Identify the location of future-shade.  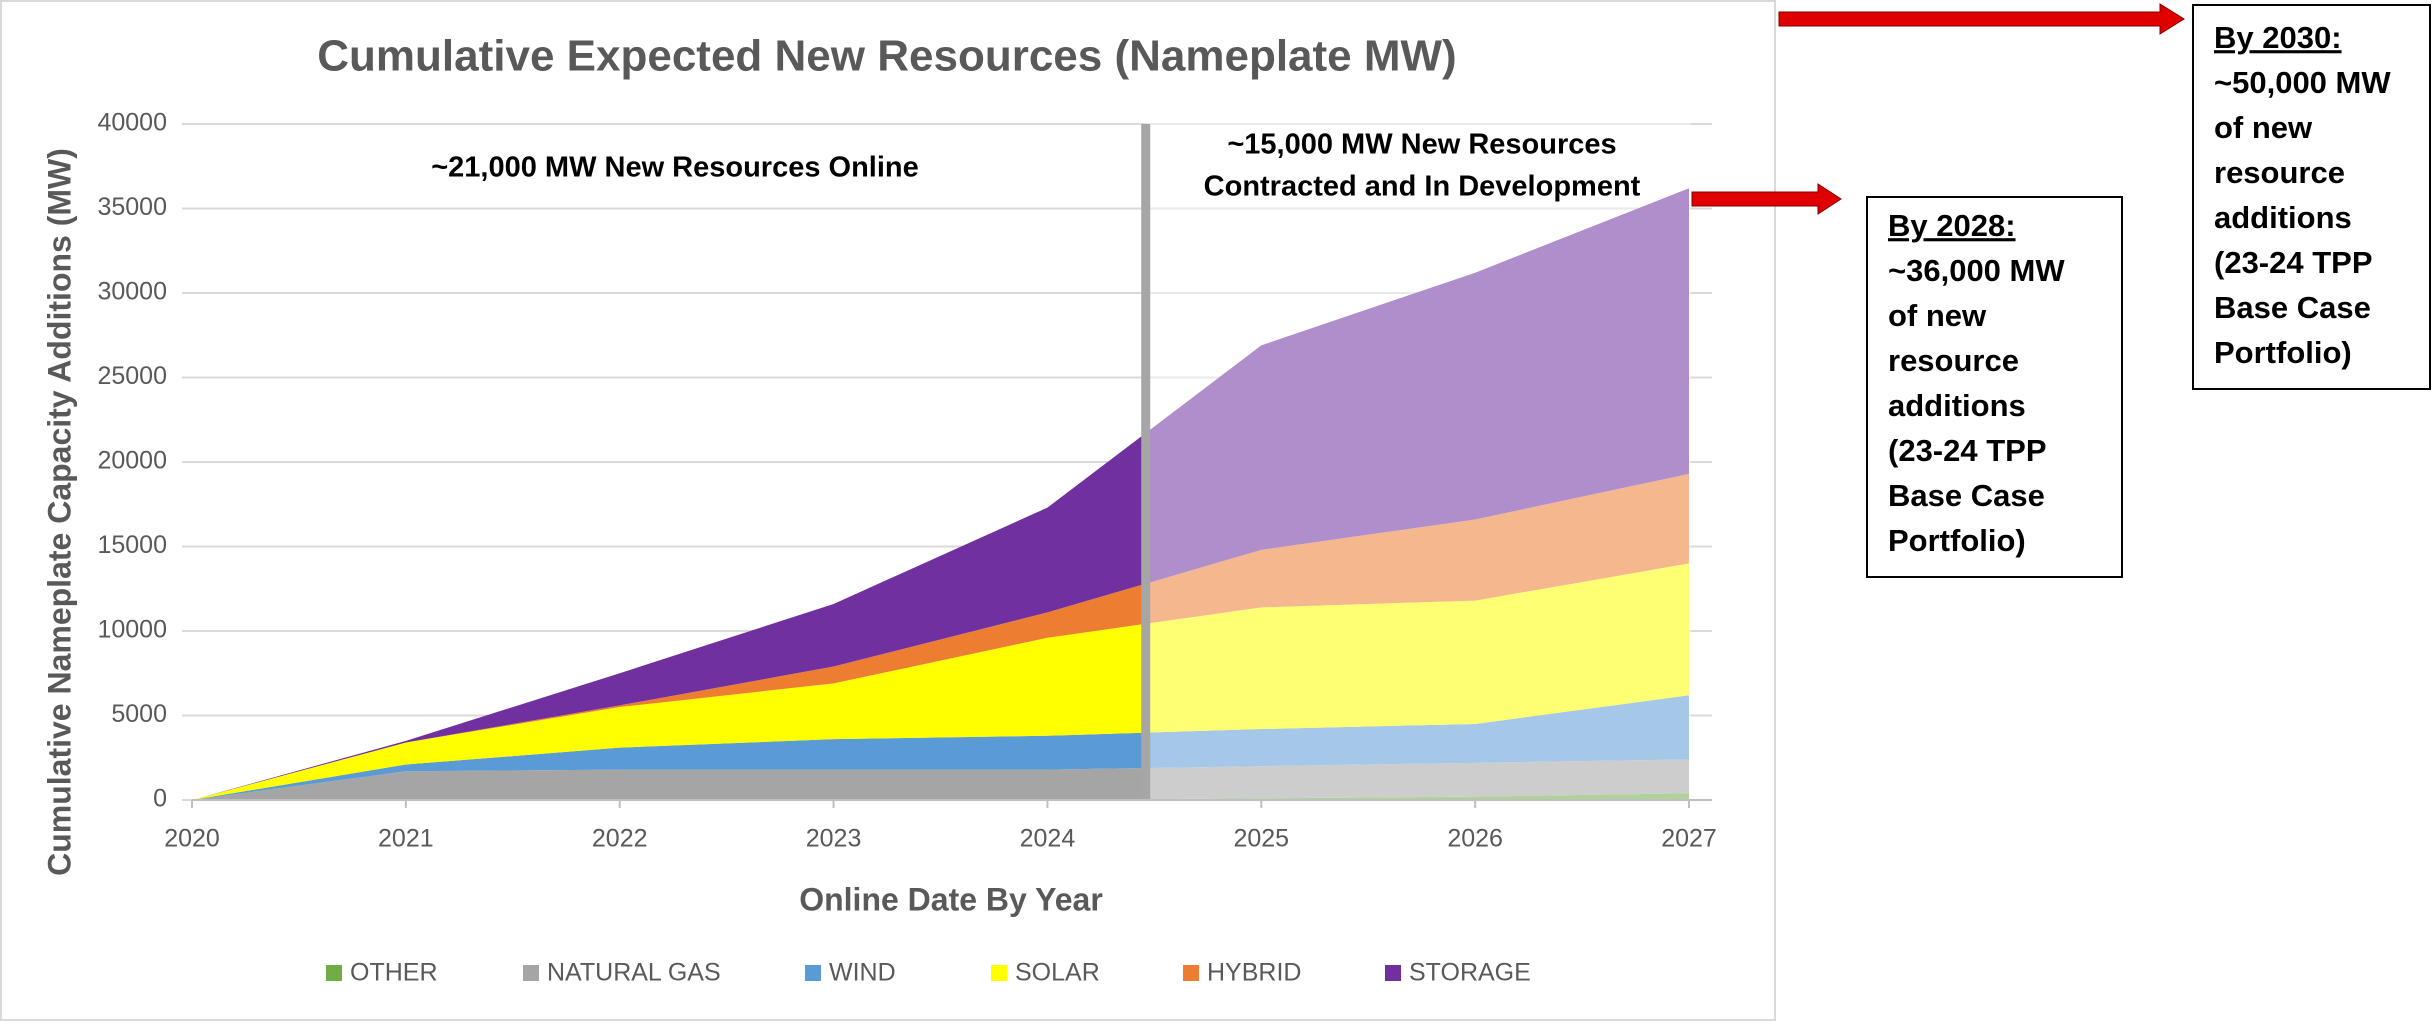
(1418, 457).